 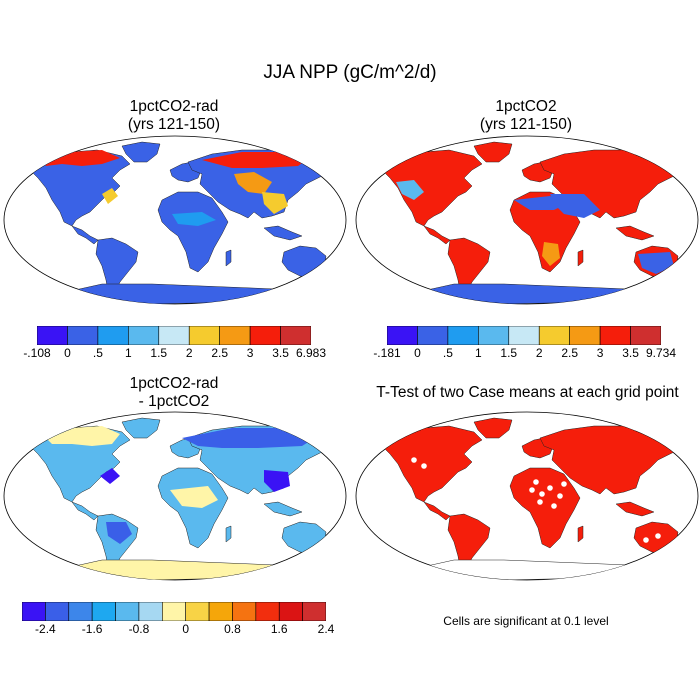 I want to click on colorbar-tick-label: -2.4, so click(x=45, y=629).